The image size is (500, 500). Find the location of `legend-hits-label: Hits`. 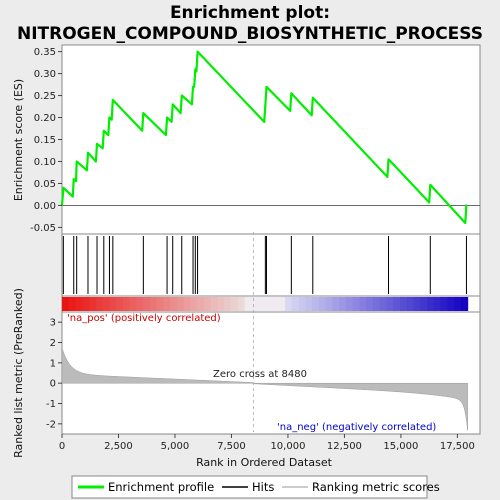

legend-hits-label: Hits is located at coordinates (263, 487).